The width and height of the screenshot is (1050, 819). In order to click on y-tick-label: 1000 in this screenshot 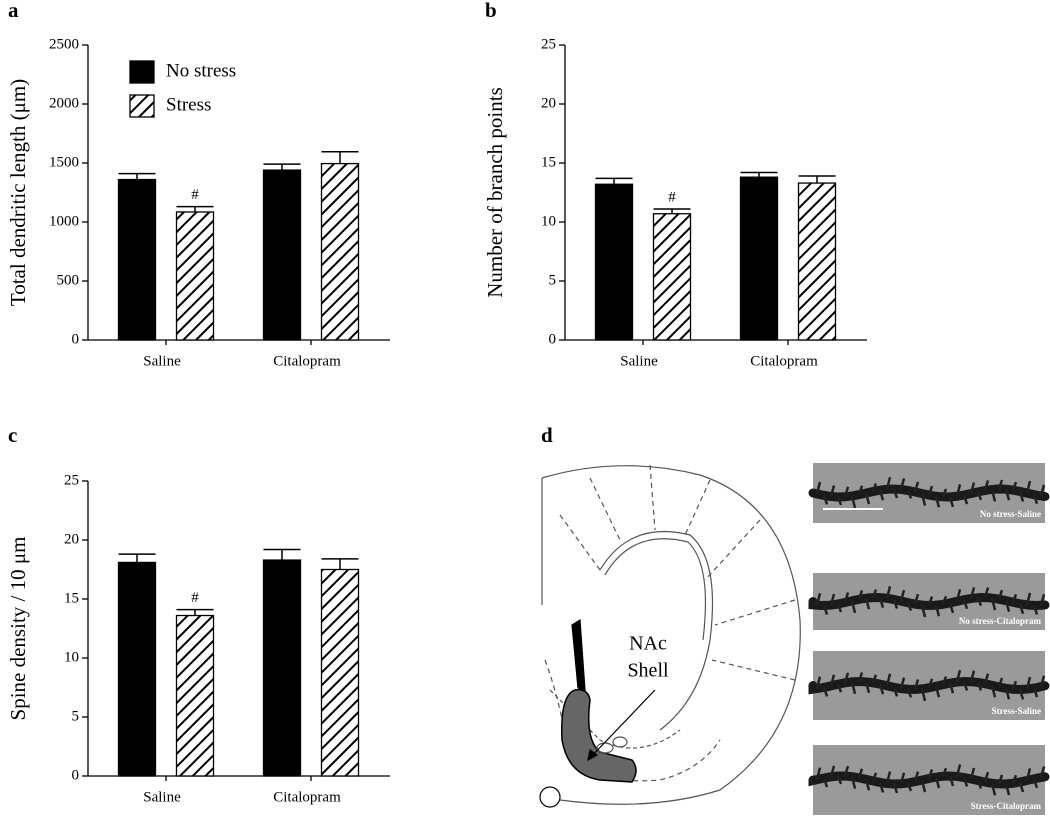, I will do `click(64, 221)`.